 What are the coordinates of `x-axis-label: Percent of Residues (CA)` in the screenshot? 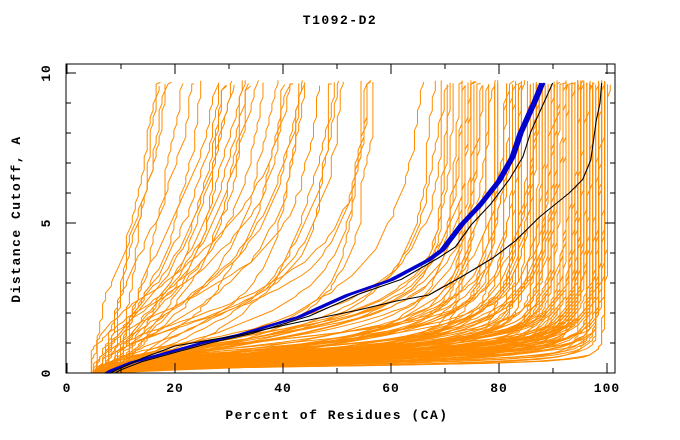 It's located at (336, 415).